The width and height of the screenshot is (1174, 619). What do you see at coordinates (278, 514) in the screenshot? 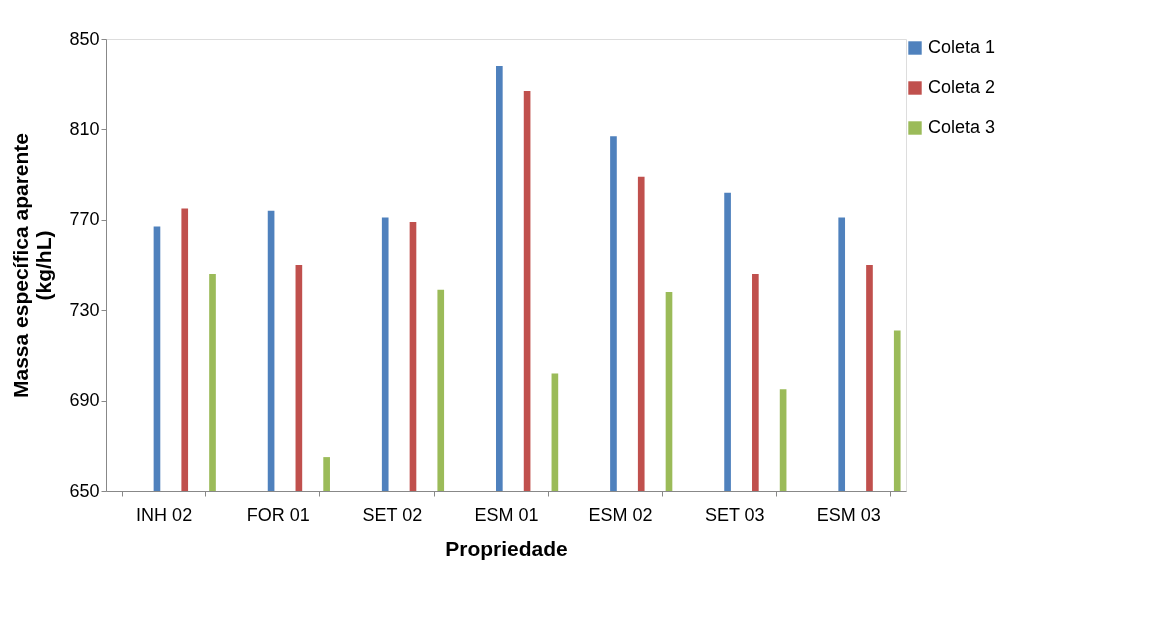
I see `x-tick-label: FOR 01` at bounding box center [278, 514].